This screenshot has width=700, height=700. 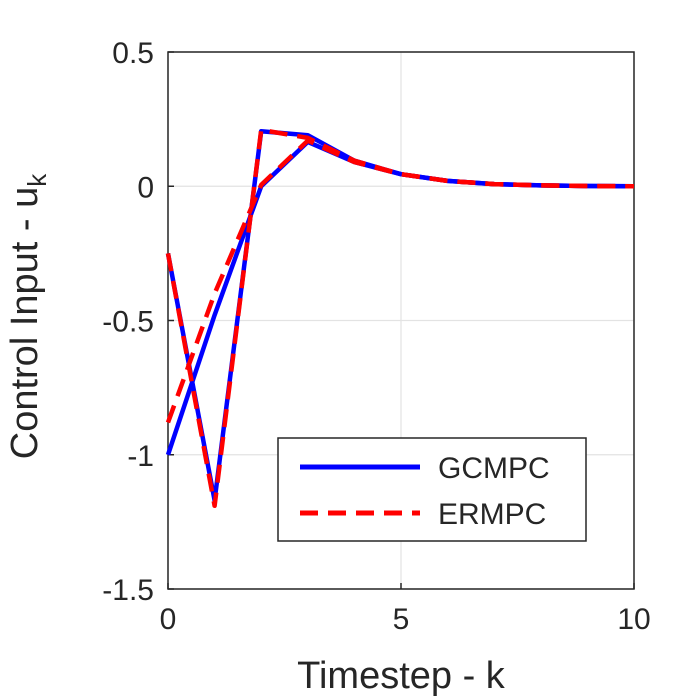 What do you see at coordinates (133, 53) in the screenshot?
I see `y-tick-label: 0.5` at bounding box center [133, 53].